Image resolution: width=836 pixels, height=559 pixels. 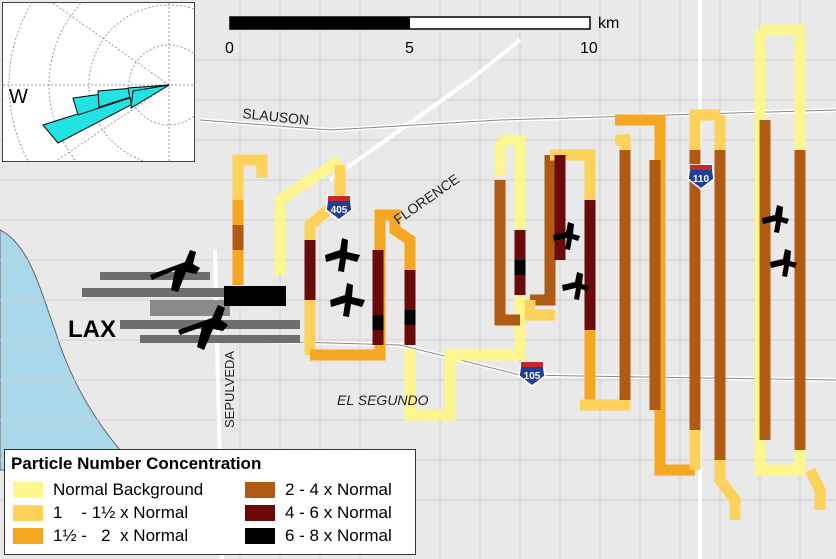 I want to click on highway-shield-110: 110, so click(x=701, y=177).